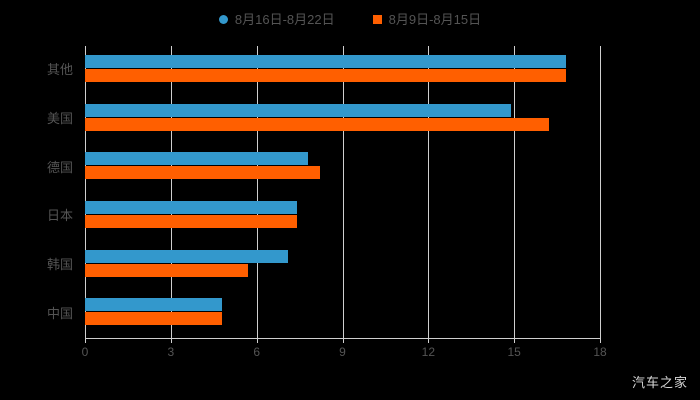 The height and width of the screenshot is (400, 700). I want to click on x-axis-tick-label: 3, so click(171, 352).